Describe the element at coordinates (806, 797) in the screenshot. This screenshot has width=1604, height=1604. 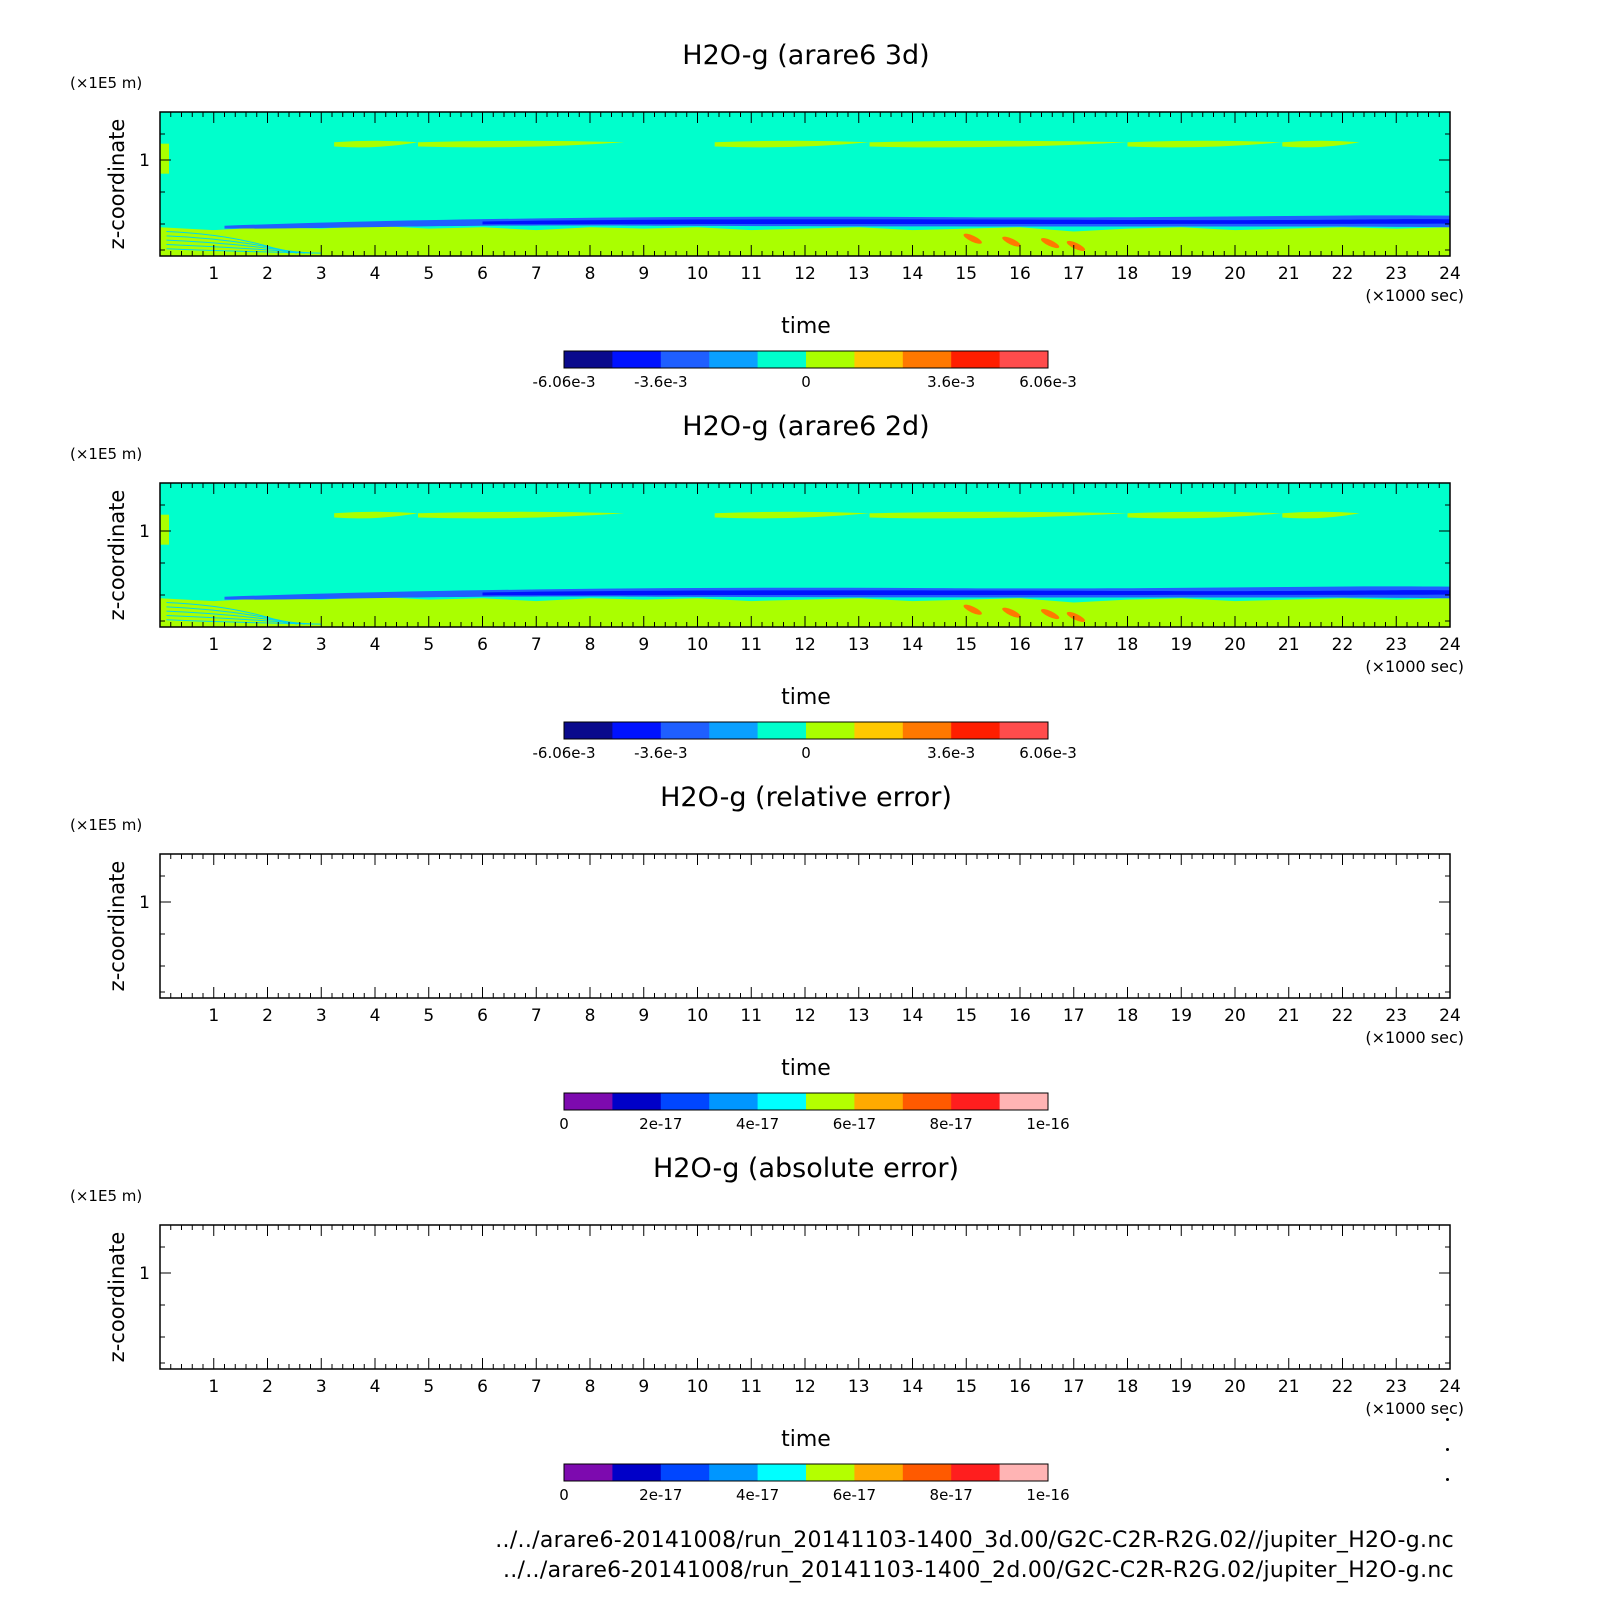
I see `chart-title: H2O-g (relative error)` at that location.